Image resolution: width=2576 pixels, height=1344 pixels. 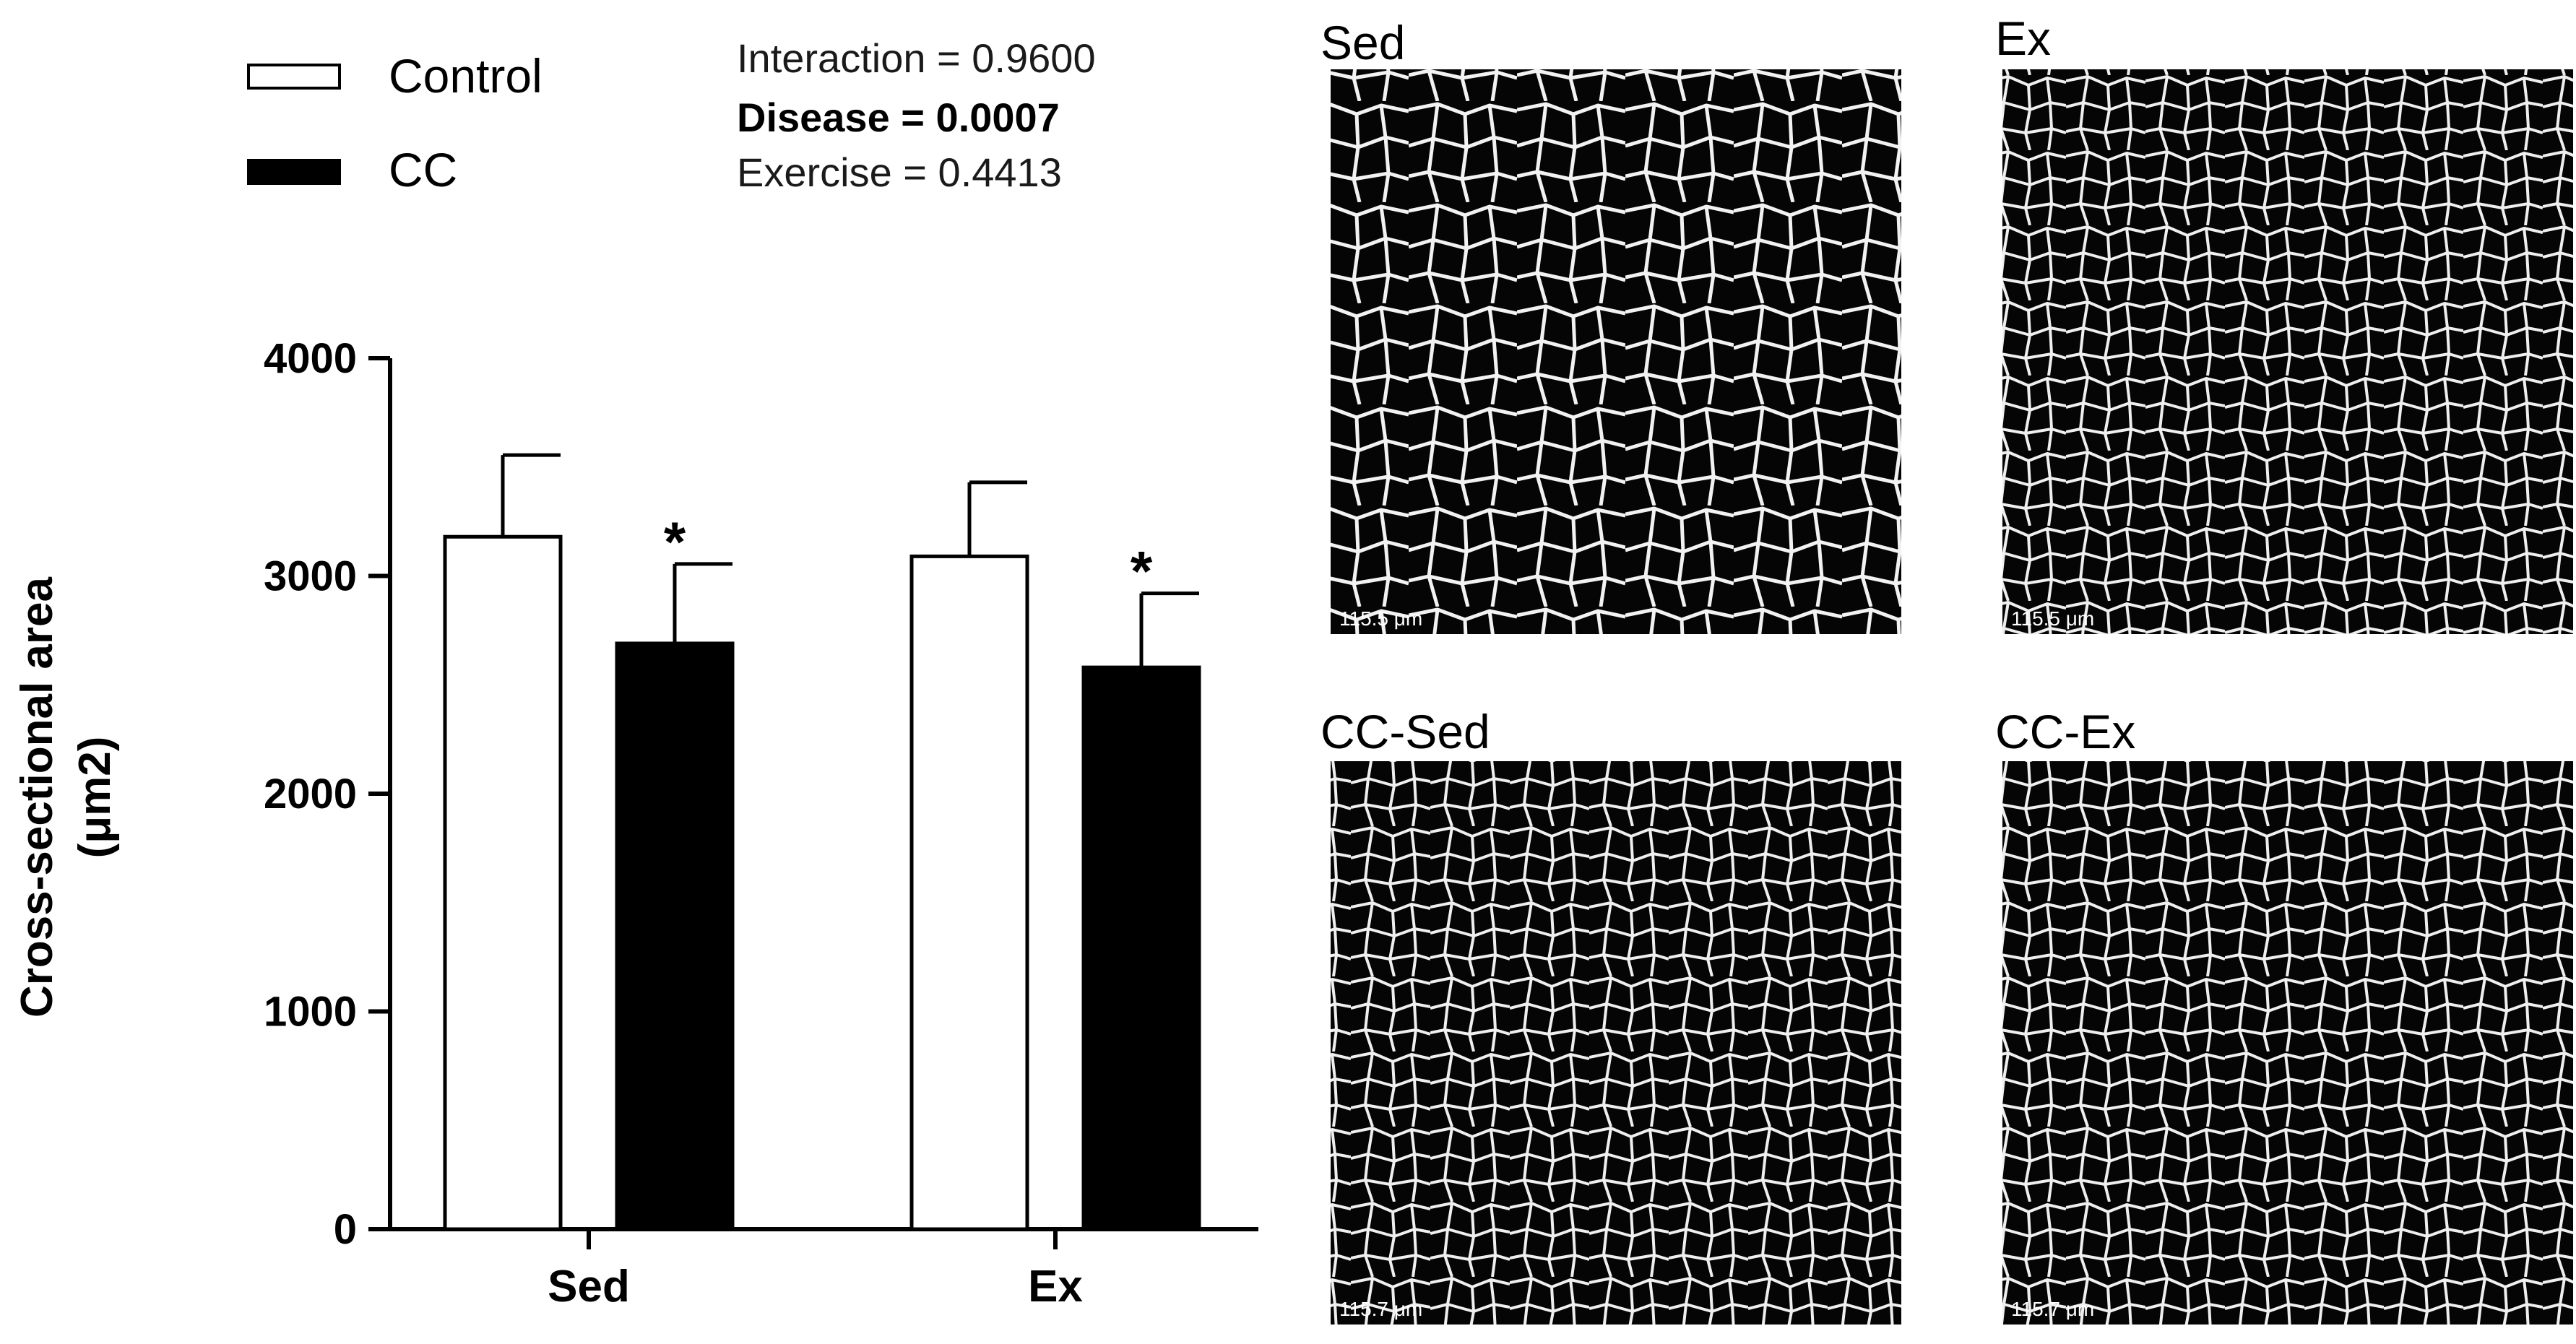 What do you see at coordinates (1380, 1309) in the screenshot?
I see `scale-bar-label-cc-sed: 115.7 μm` at bounding box center [1380, 1309].